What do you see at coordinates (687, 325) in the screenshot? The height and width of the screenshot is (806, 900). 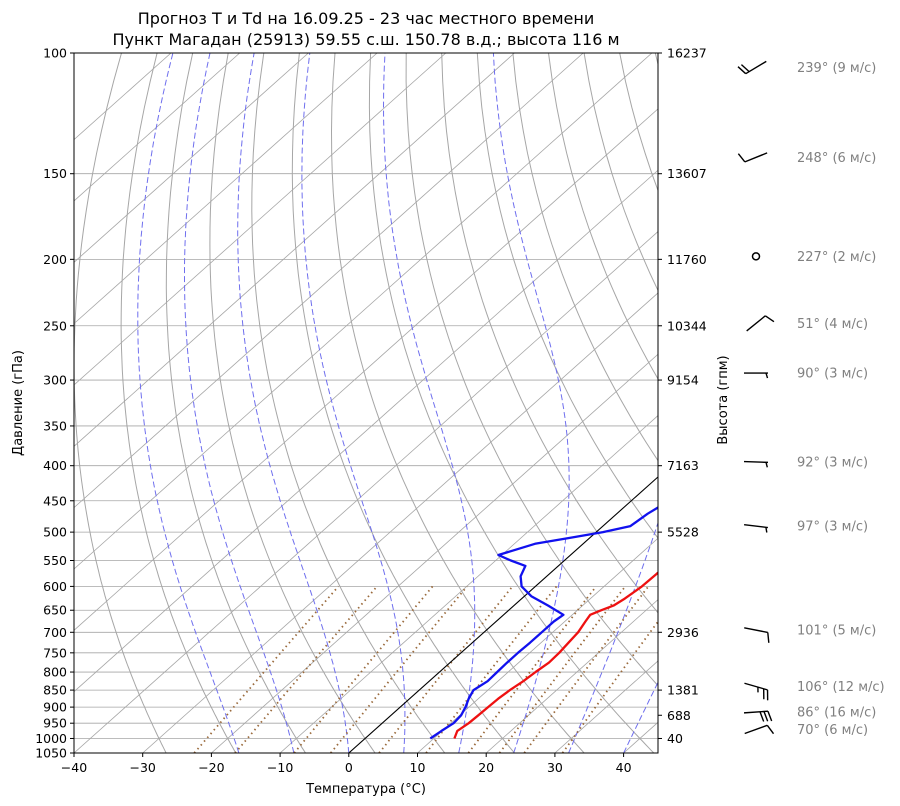 I see `height-tick-label: 10344` at bounding box center [687, 325].